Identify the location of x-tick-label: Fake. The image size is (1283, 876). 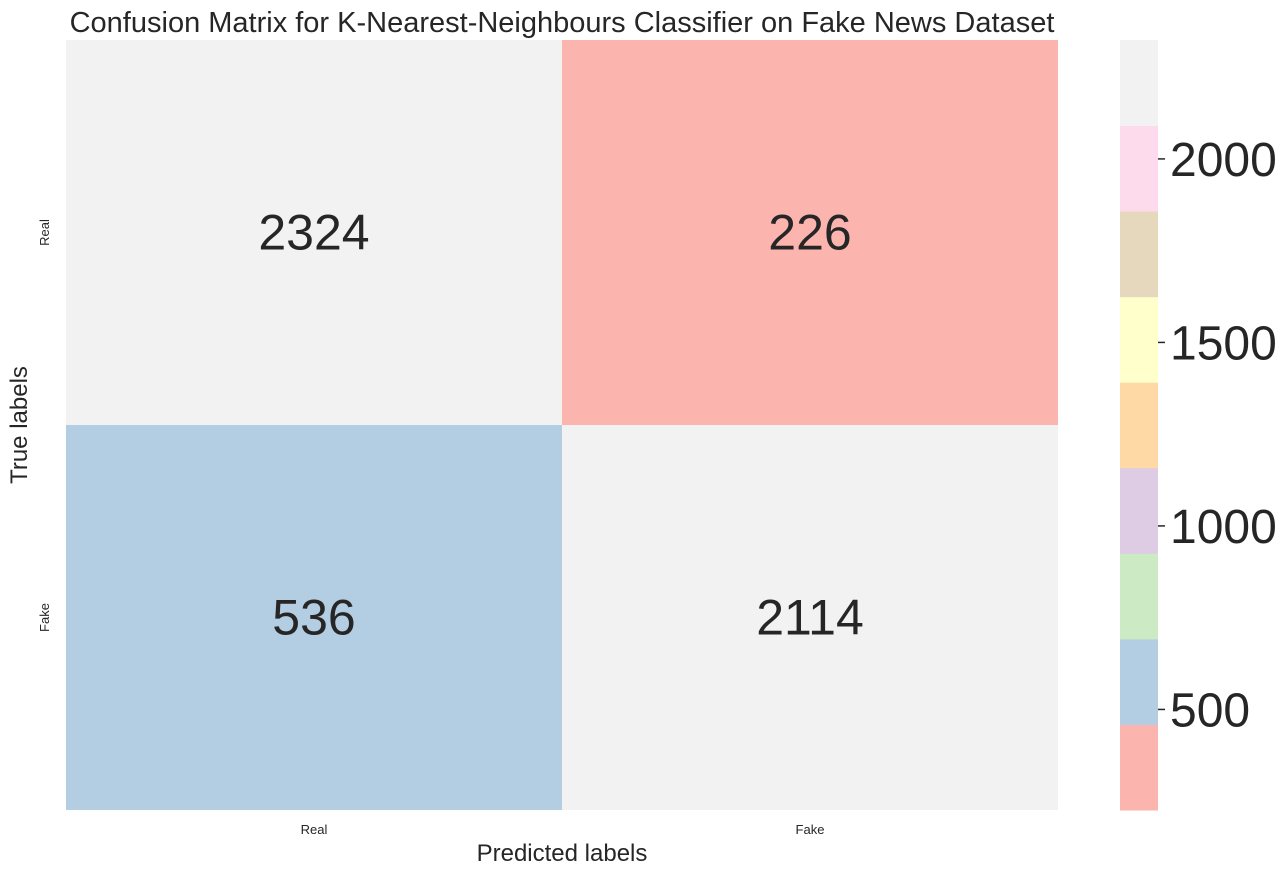
(810, 829).